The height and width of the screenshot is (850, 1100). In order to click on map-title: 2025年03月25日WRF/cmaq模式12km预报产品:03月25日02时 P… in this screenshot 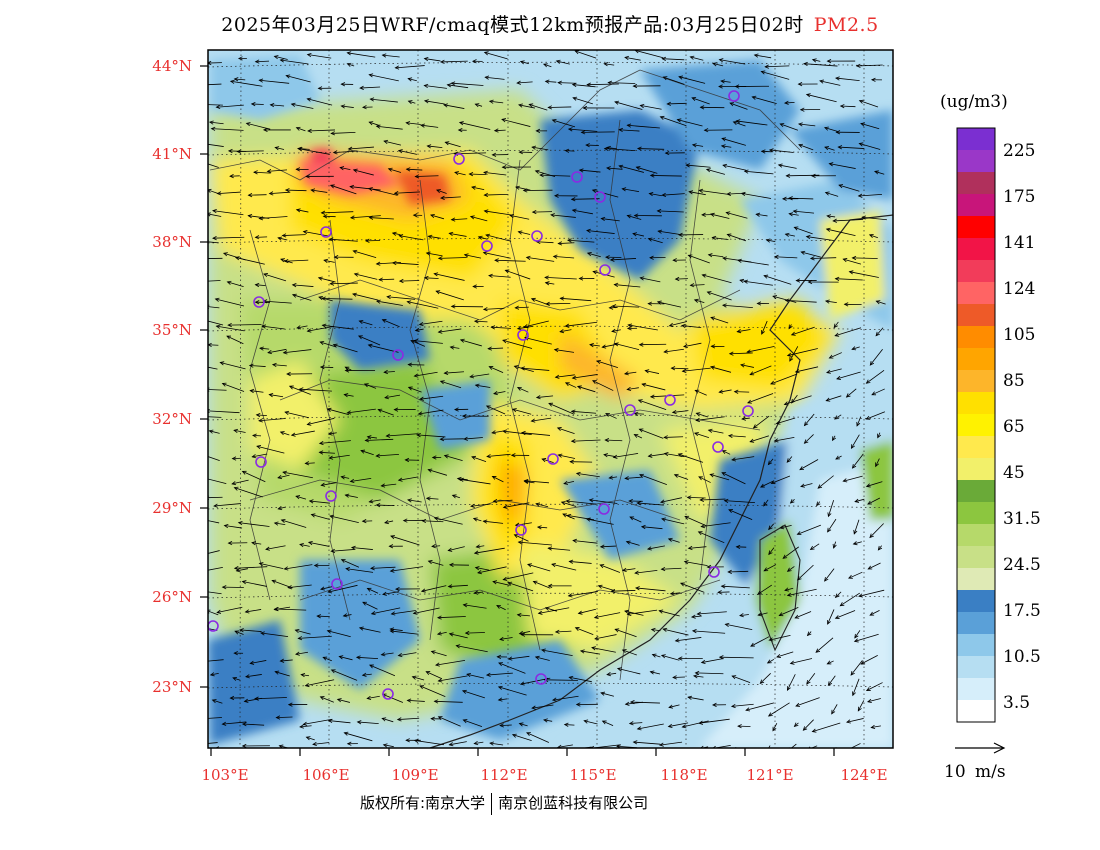, I will do `click(550, 23)`.